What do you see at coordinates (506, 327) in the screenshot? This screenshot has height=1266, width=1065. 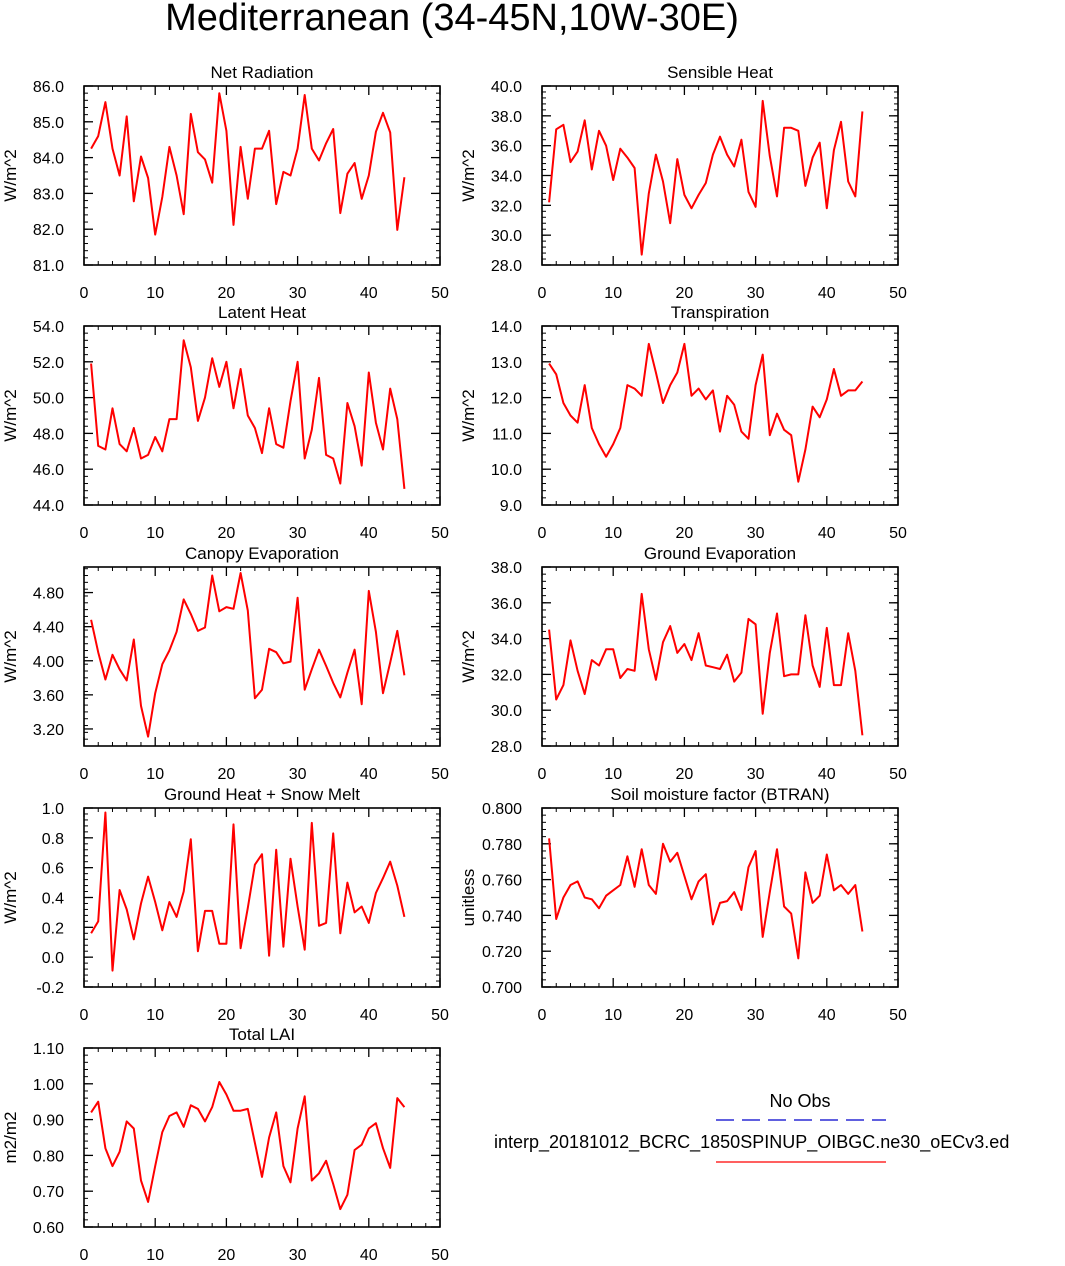 I see `y-tick-label: 14.0` at bounding box center [506, 327].